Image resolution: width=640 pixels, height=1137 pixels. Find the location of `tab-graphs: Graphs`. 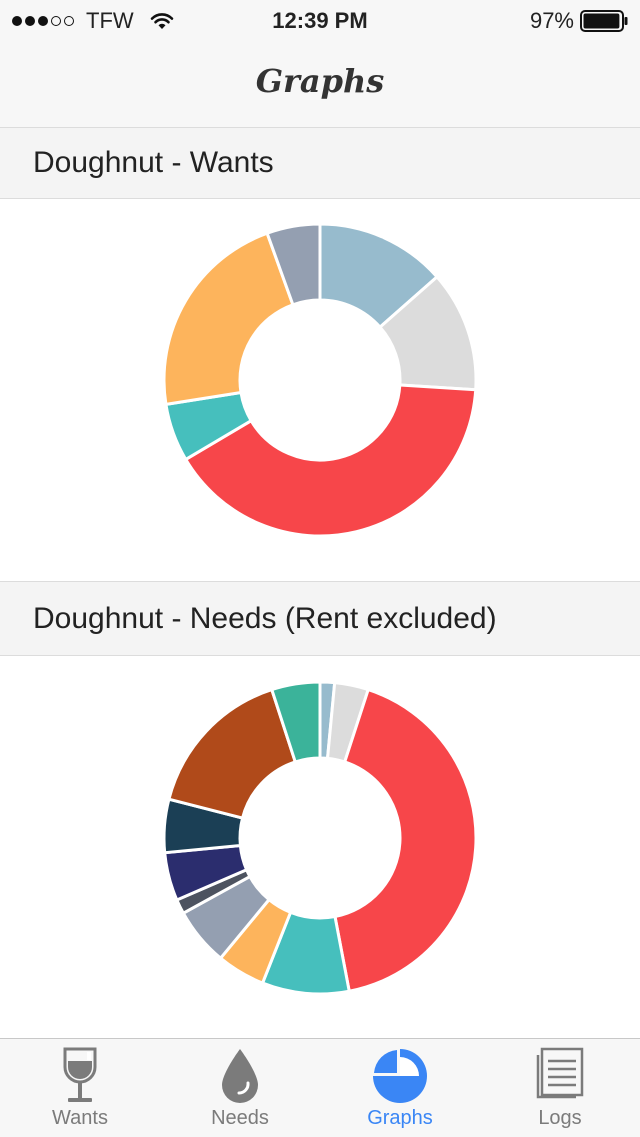

tab-graphs: Graphs is located at coordinates (400, 1088).